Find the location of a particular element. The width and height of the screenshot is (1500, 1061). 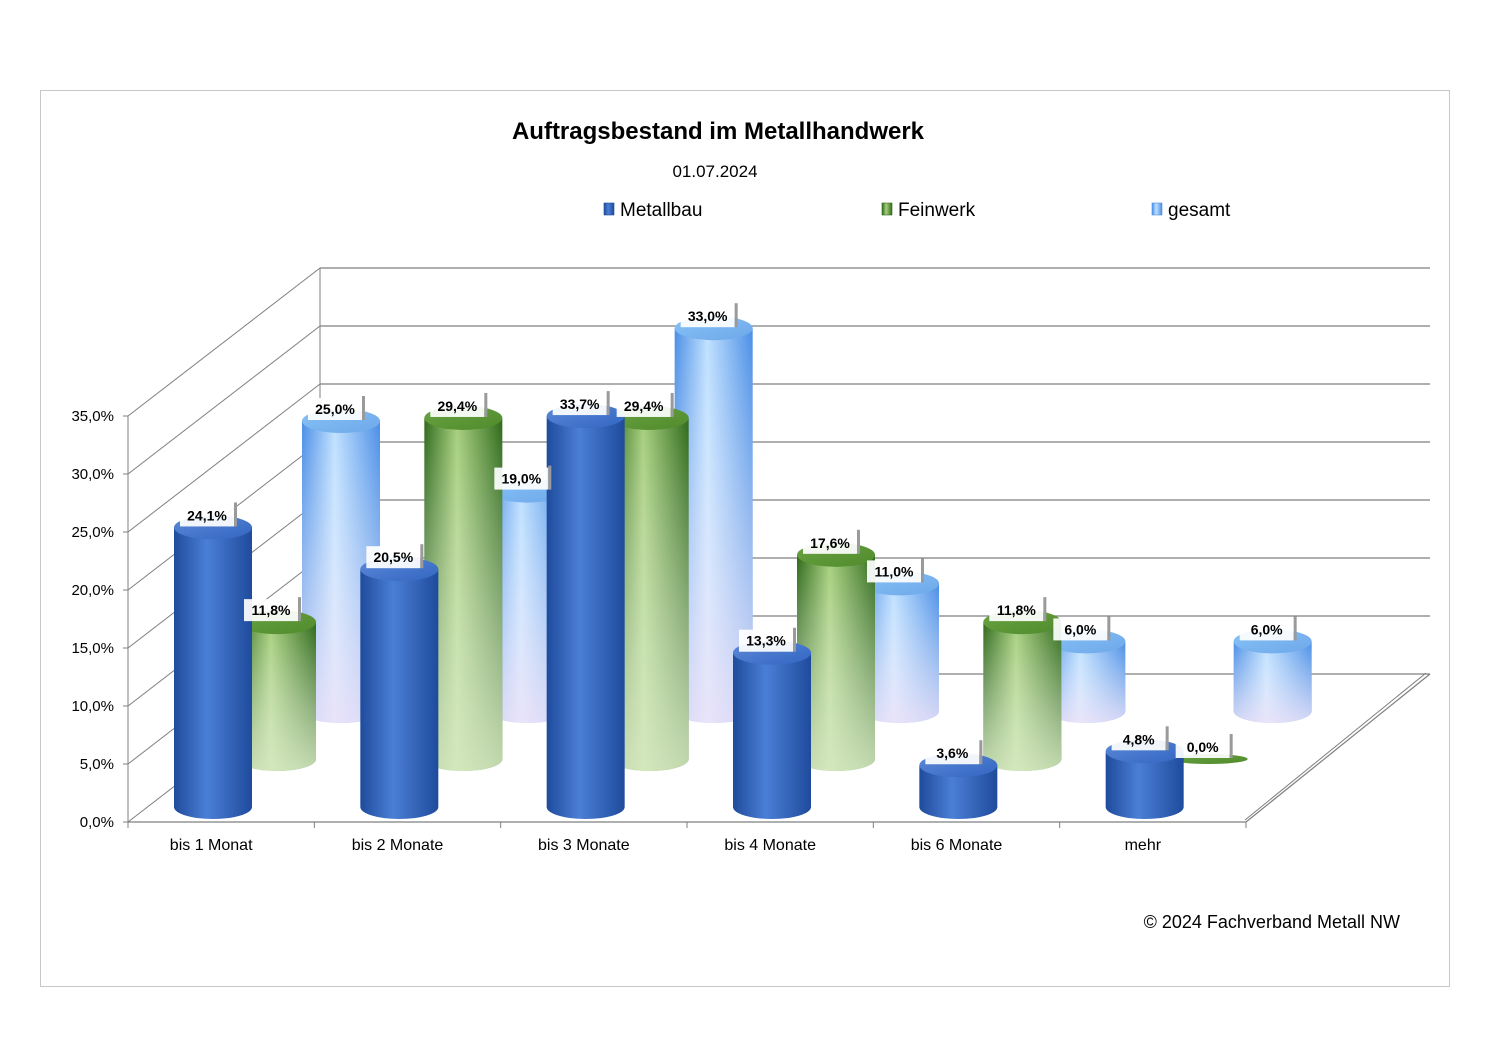

data-label-text: 11,8% is located at coordinates (271, 610).